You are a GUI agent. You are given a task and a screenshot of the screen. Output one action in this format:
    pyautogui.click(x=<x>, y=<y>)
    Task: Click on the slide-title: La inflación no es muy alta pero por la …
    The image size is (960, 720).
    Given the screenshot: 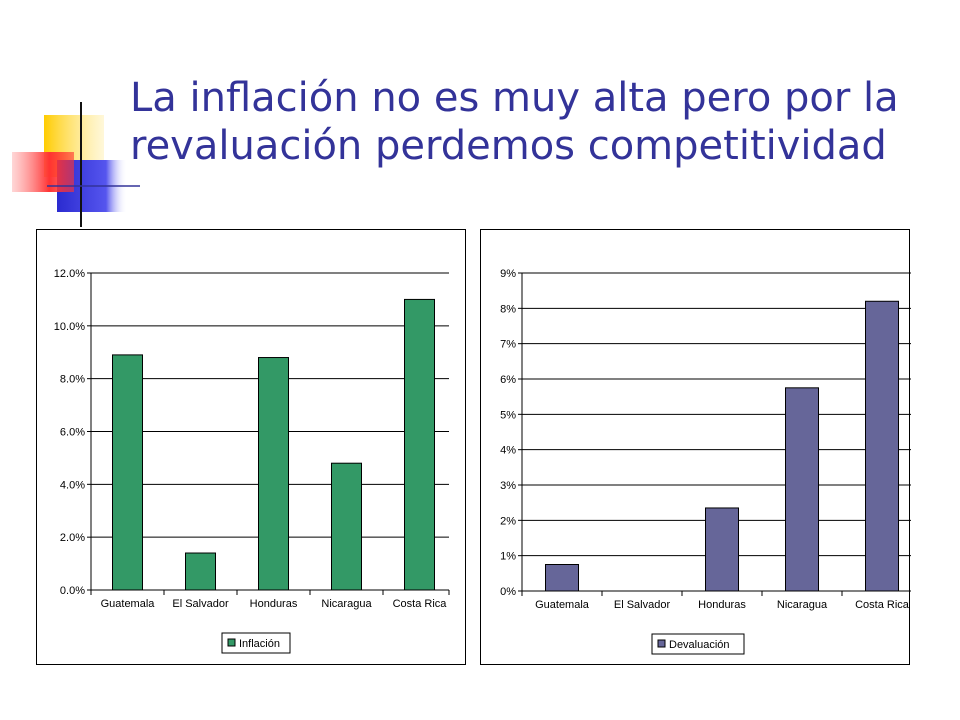 What is the action you would take?
    pyautogui.click(x=545, y=122)
    